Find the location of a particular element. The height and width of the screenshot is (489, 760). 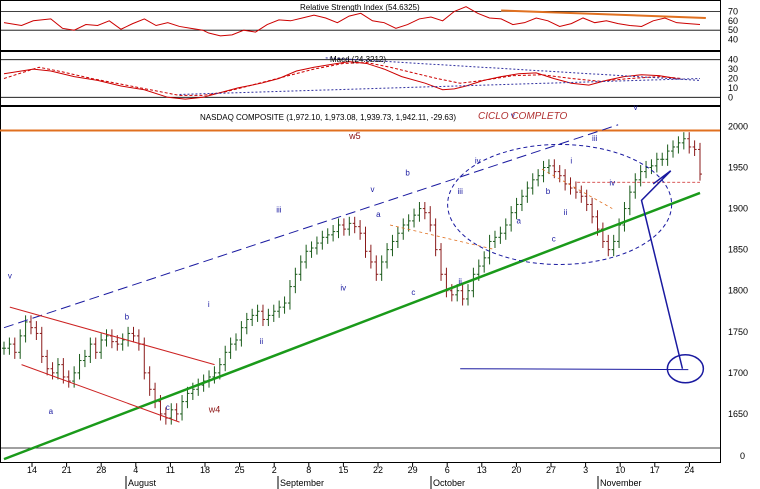

x-tick-label: 10 is located at coordinates (620, 470).